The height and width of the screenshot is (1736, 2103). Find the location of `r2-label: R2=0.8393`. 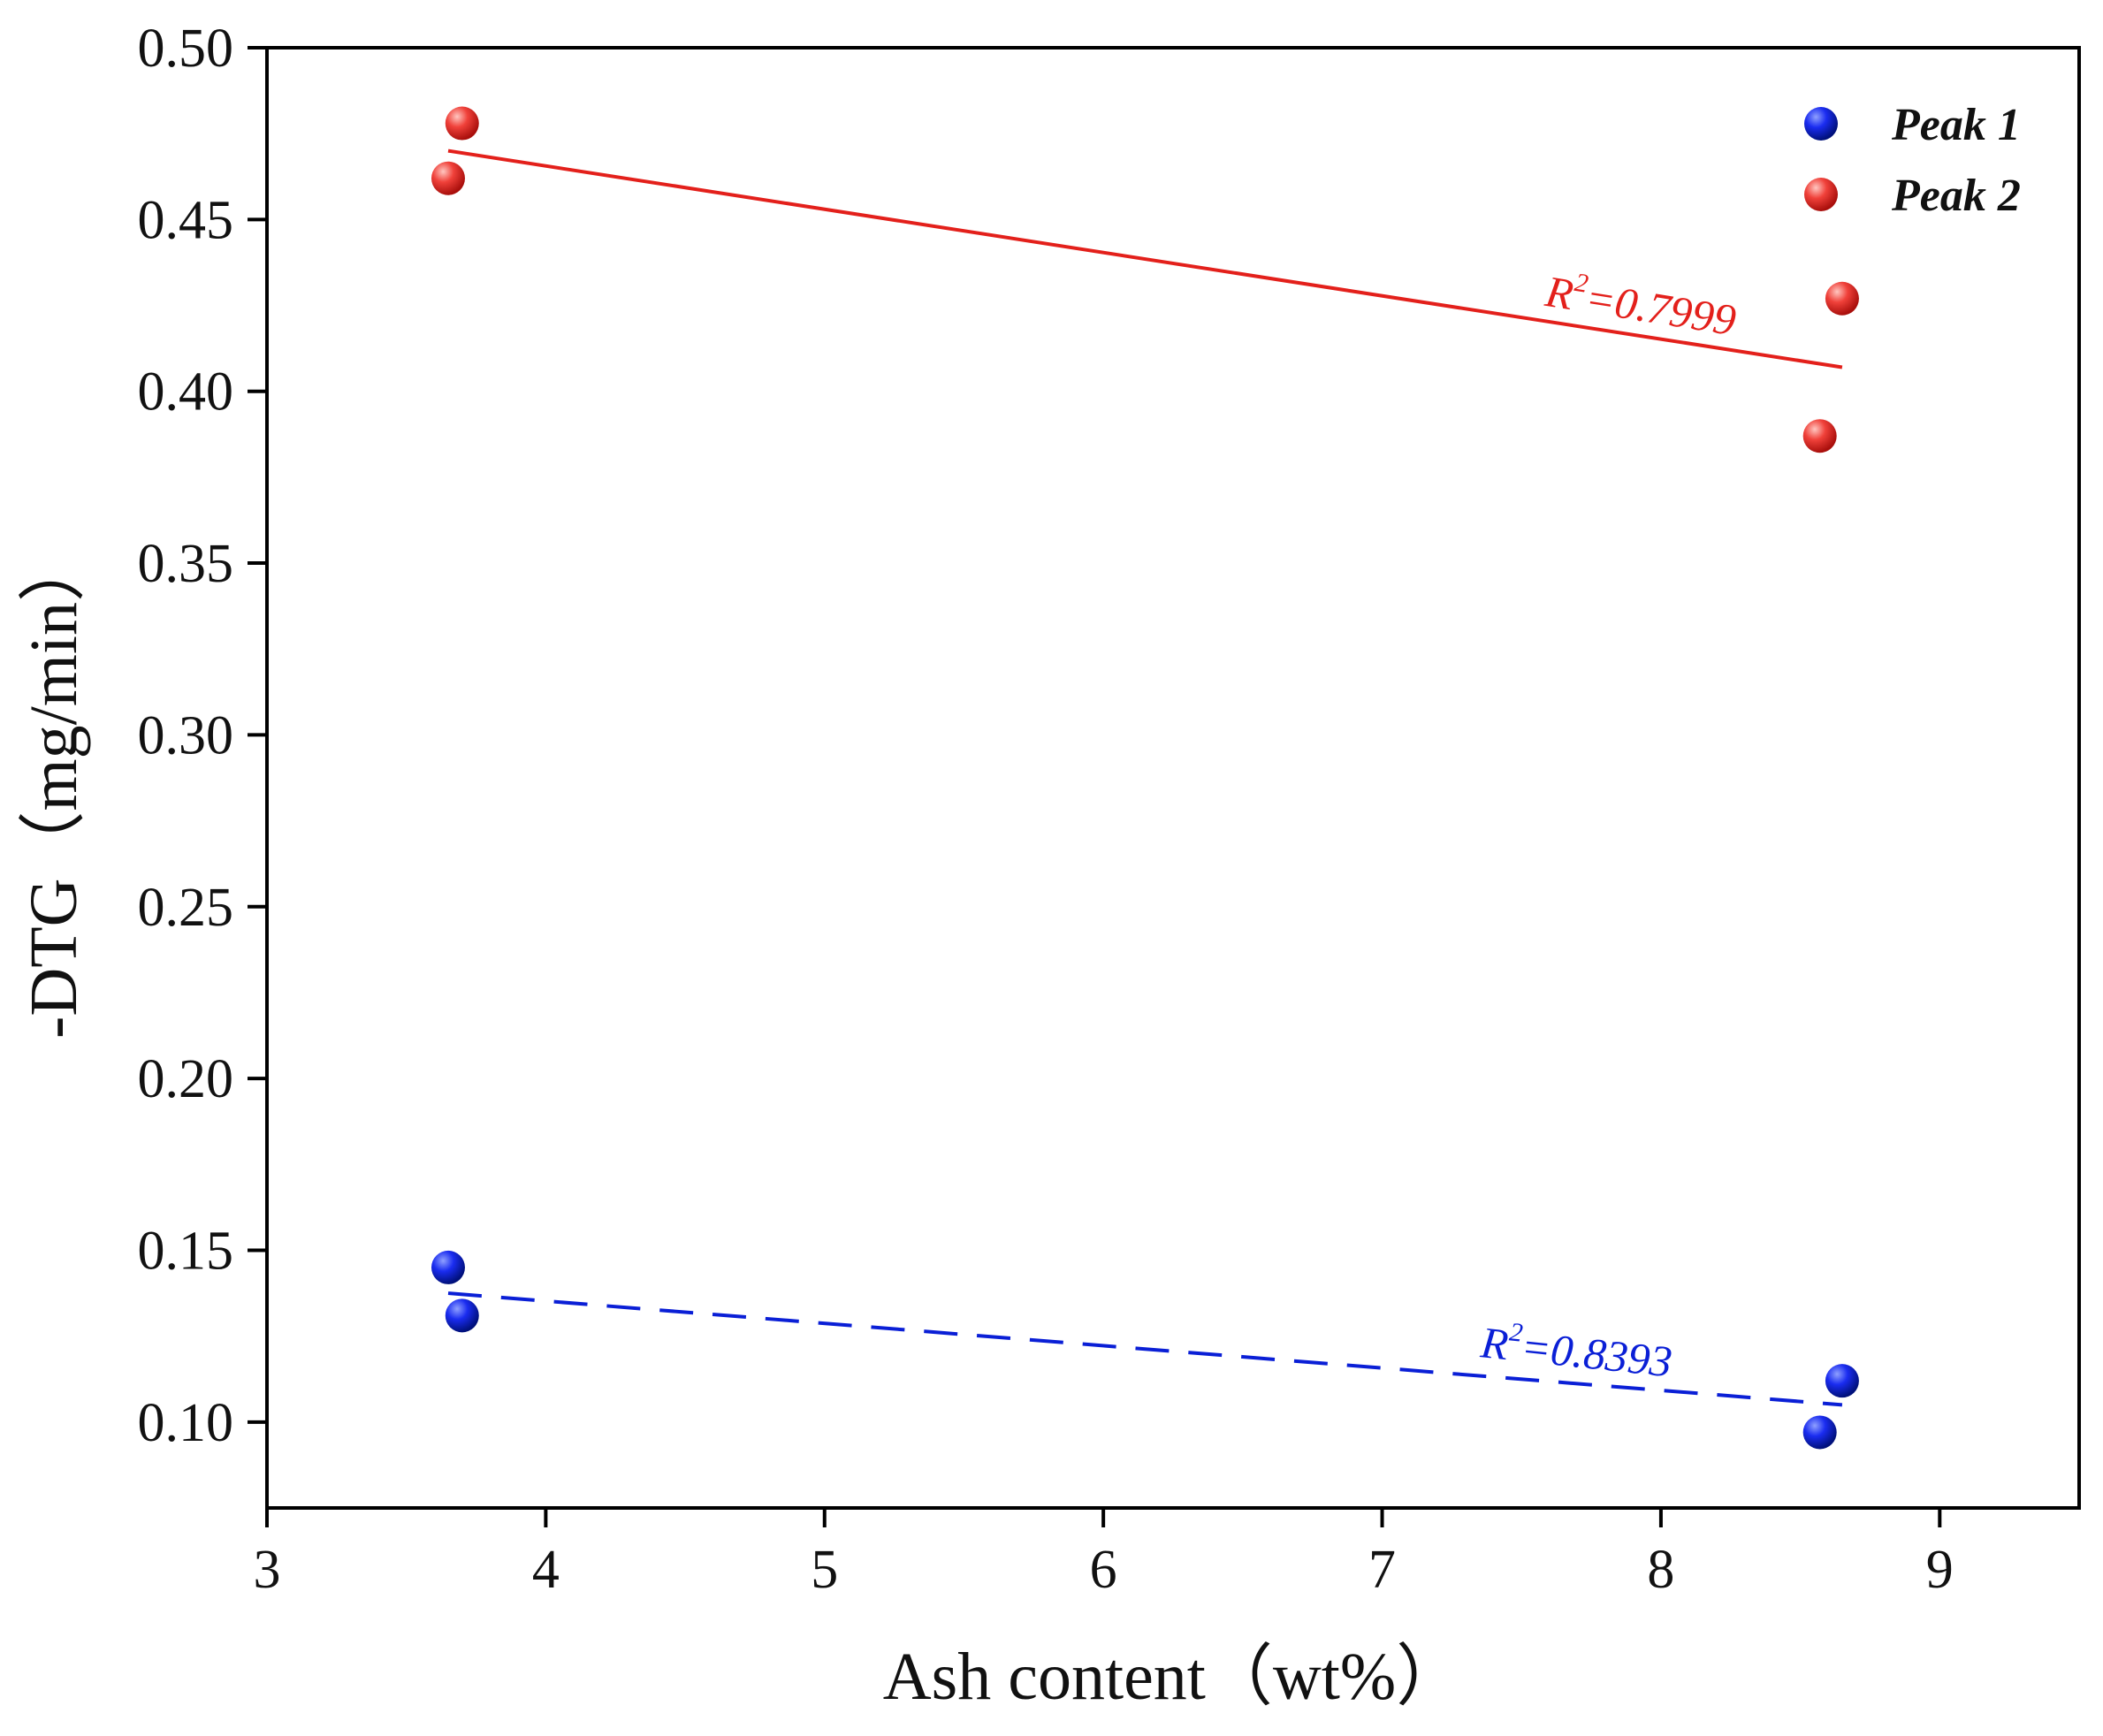

r2-label: R2=0.8393 is located at coordinates (1576, 1350).